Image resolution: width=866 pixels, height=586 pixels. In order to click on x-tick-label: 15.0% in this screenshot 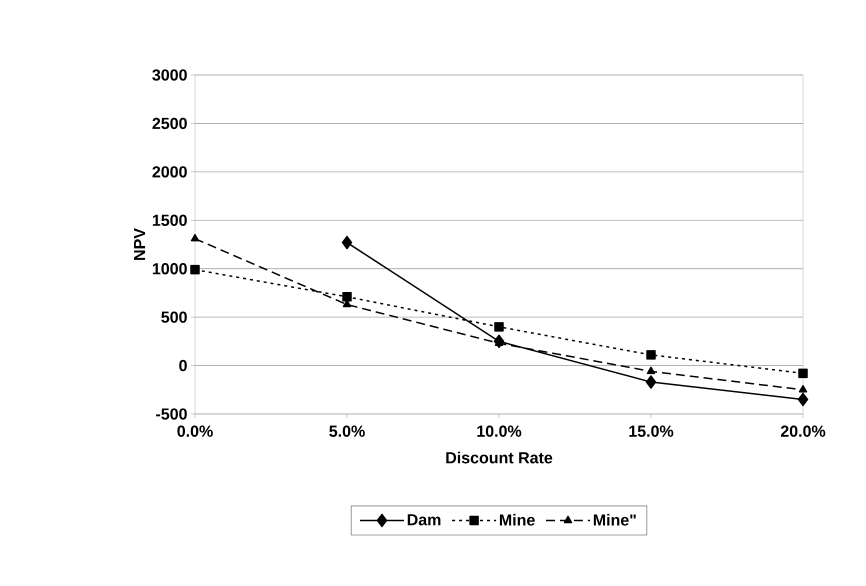, I will do `click(651, 431)`.